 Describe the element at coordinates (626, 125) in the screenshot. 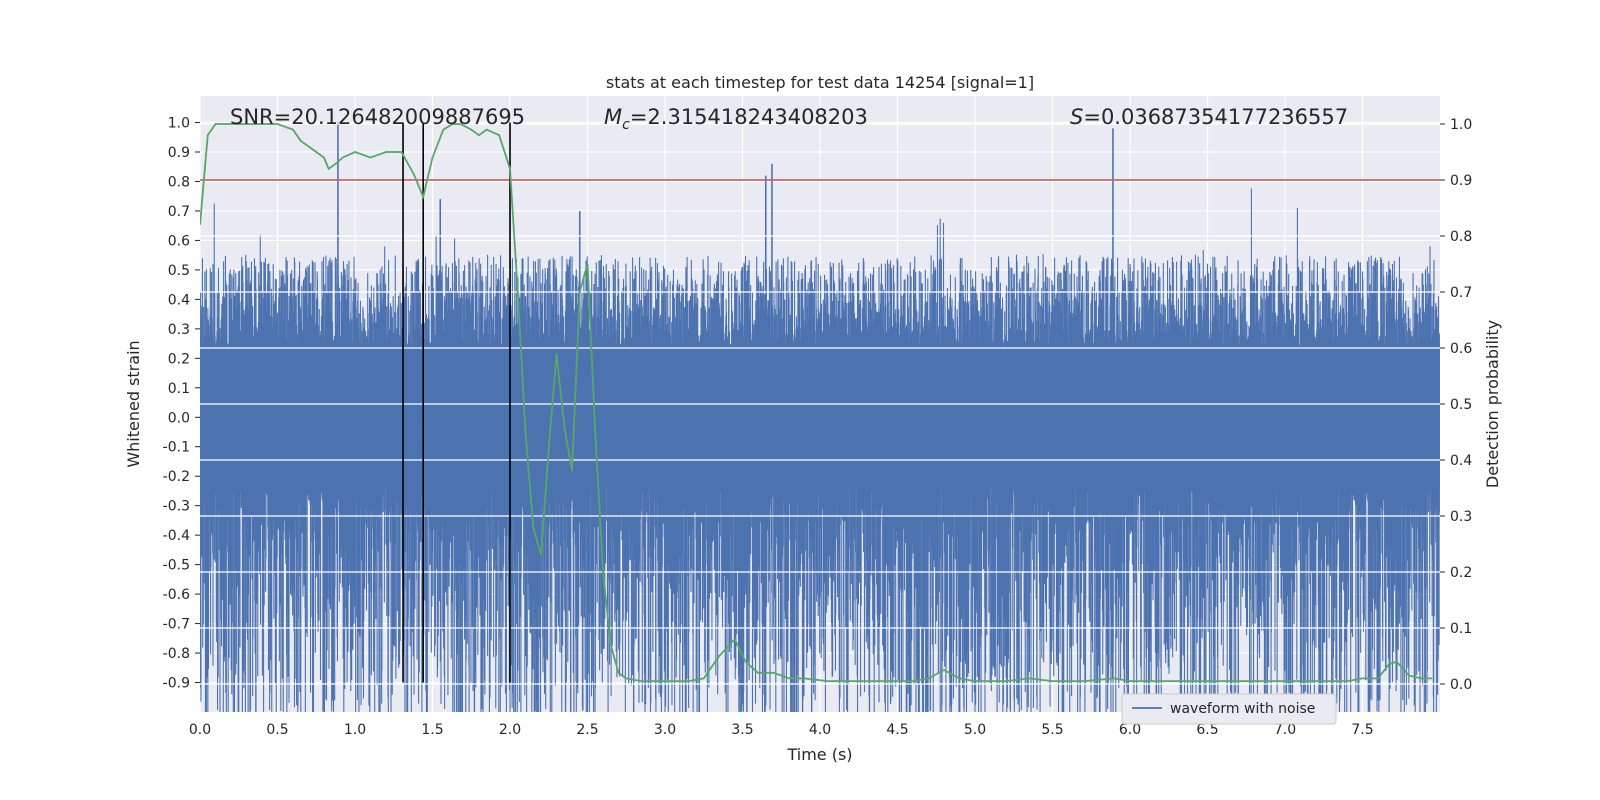

I see `chirp-mass-subscript: c` at that location.